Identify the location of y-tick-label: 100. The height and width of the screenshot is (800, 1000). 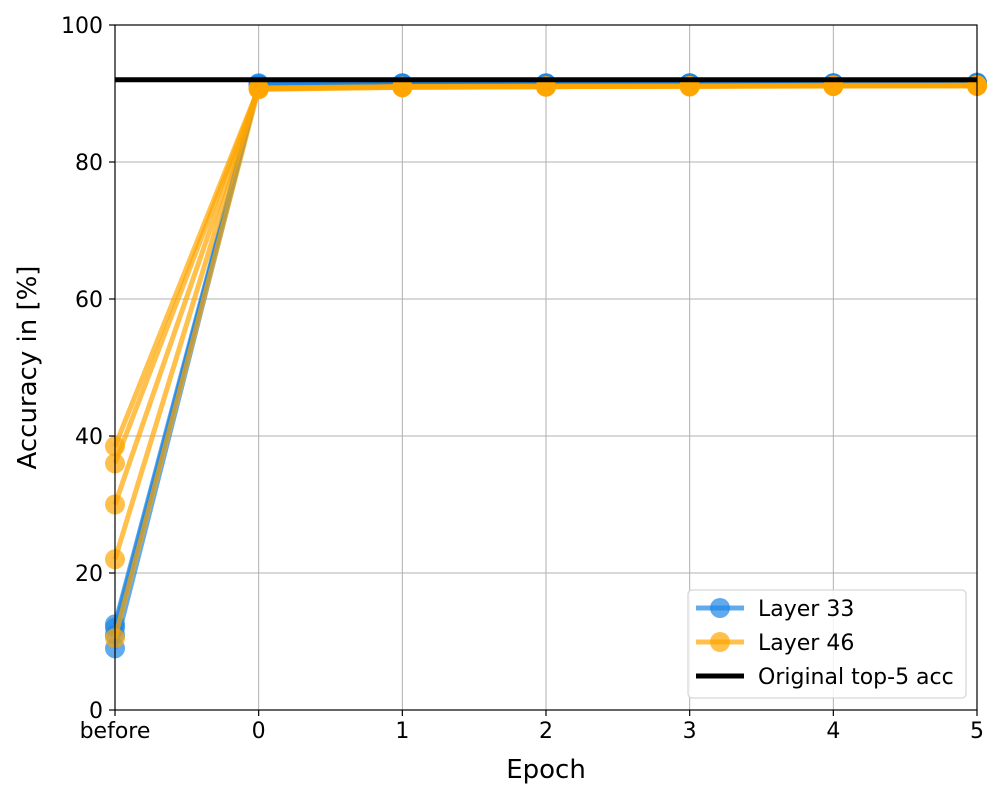
(82, 26).